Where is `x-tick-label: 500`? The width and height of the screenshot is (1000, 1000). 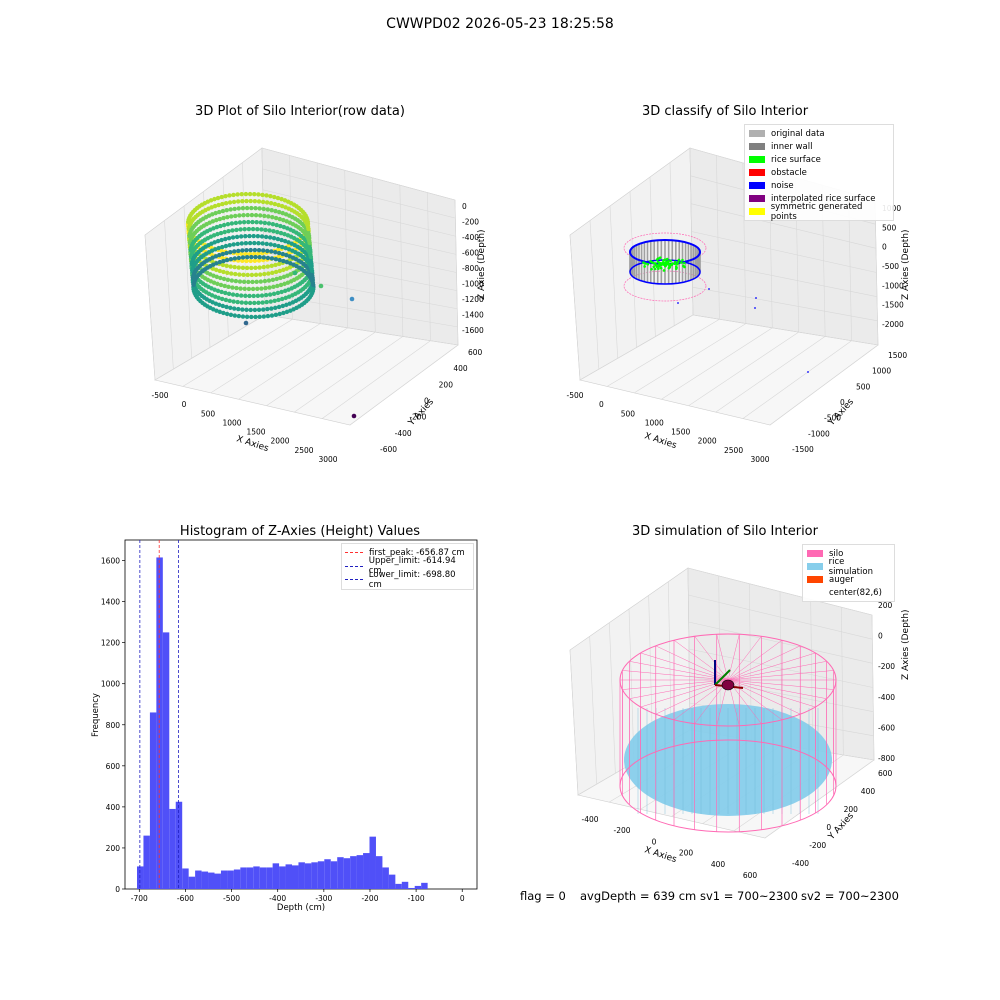 x-tick-label: 500 is located at coordinates (628, 413).